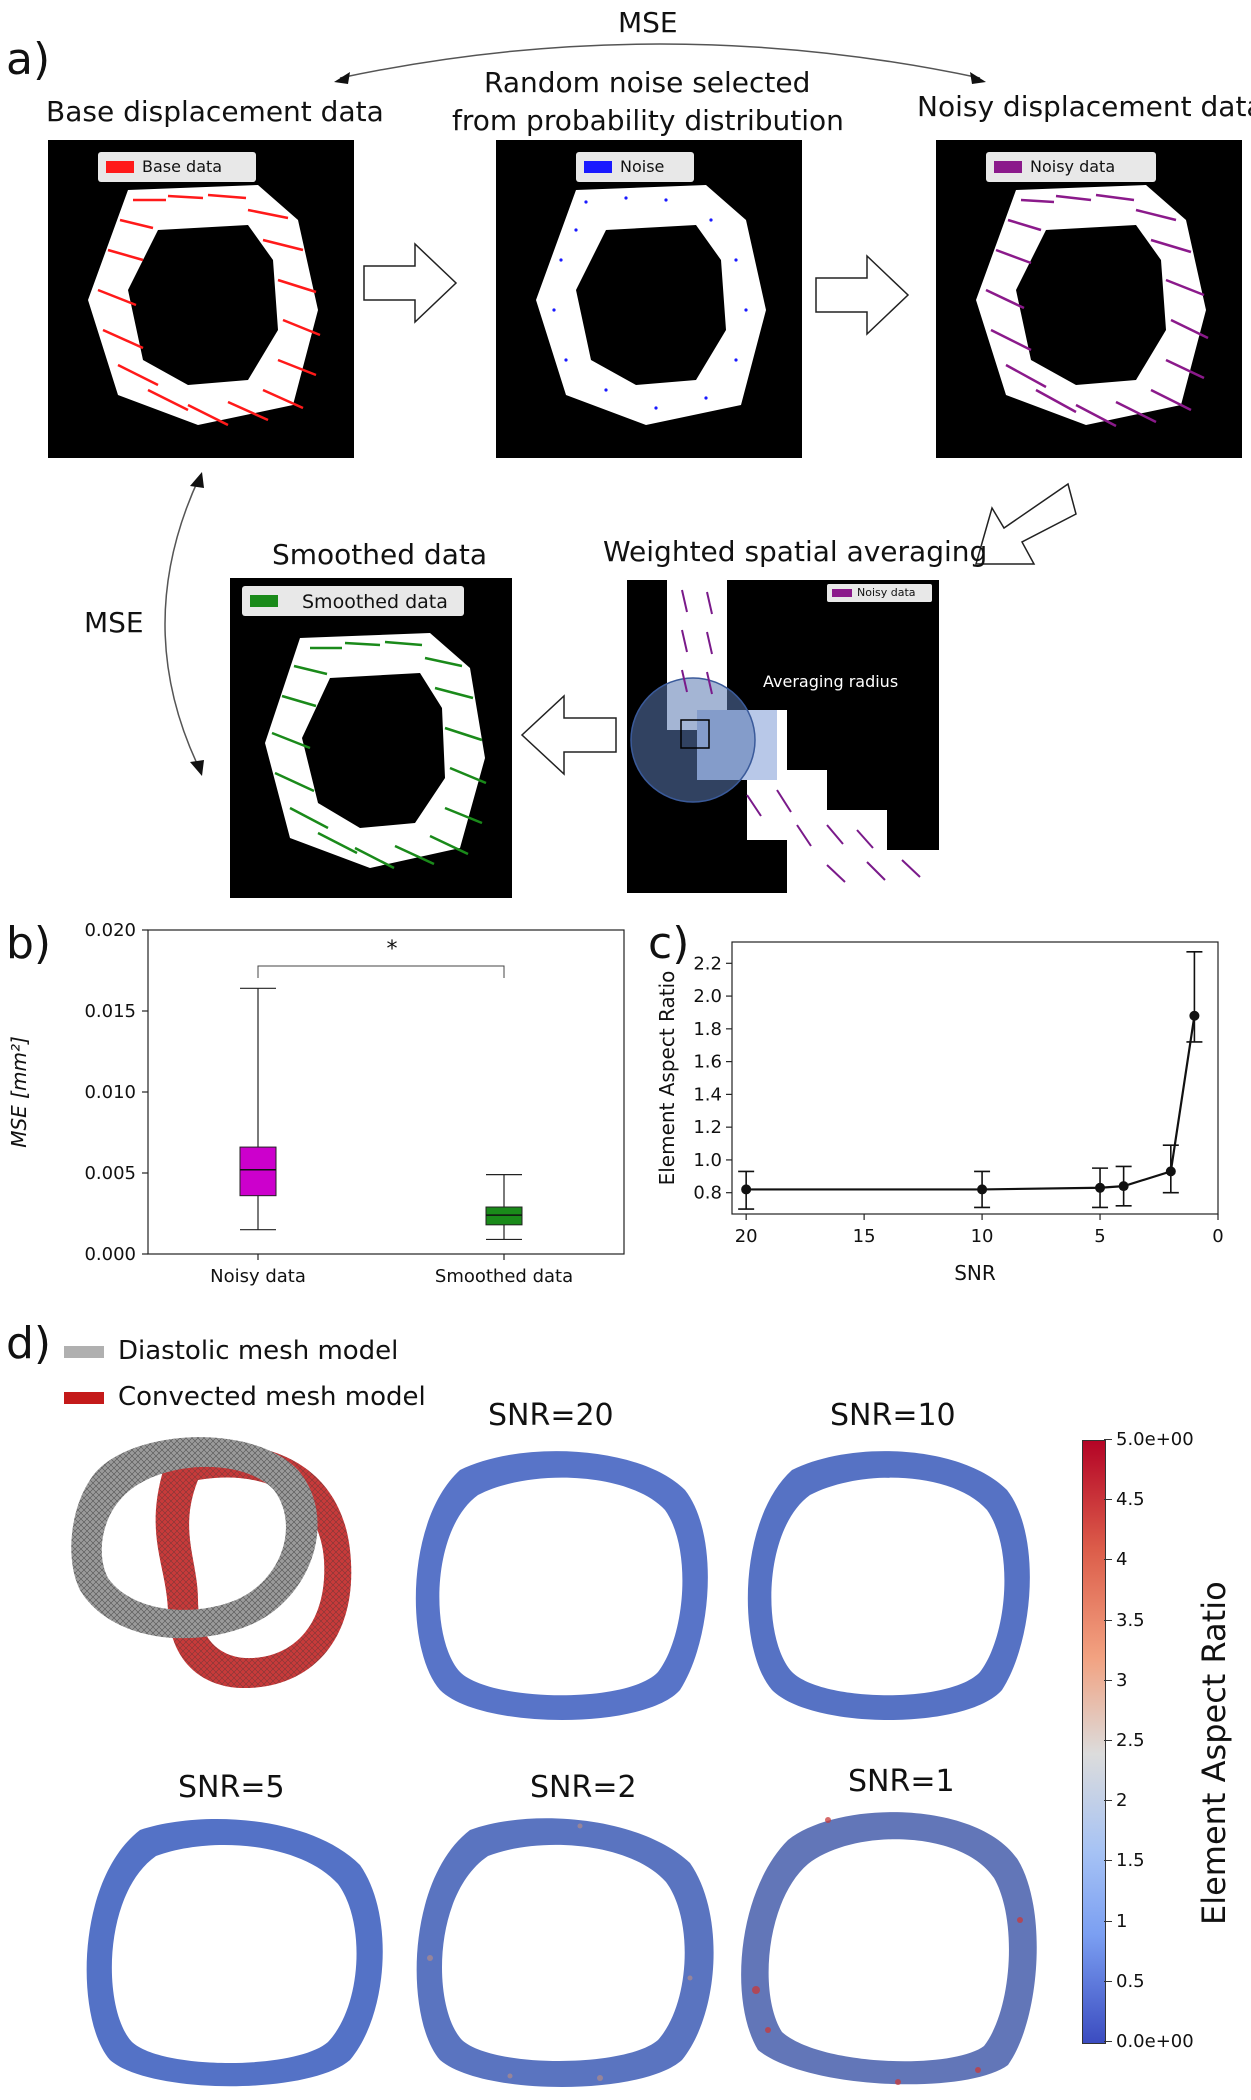 The height and width of the screenshot is (2100, 1251). I want to click on weighted-averaging-title: Weighted spatial averaging, so click(795, 551).